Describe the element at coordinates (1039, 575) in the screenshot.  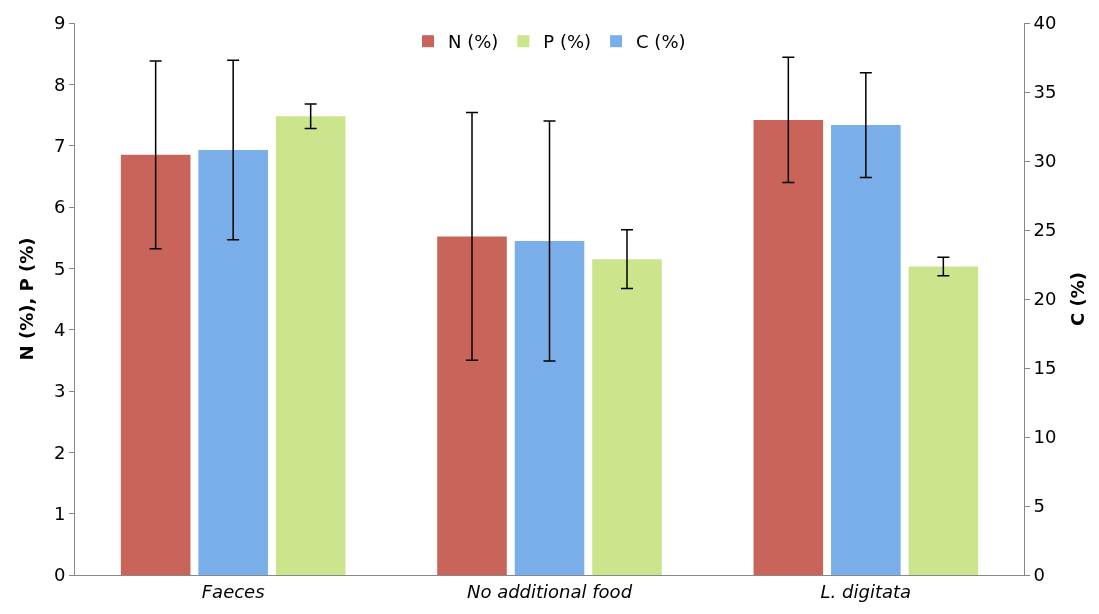
I see `y2-tick-label: 0` at that location.